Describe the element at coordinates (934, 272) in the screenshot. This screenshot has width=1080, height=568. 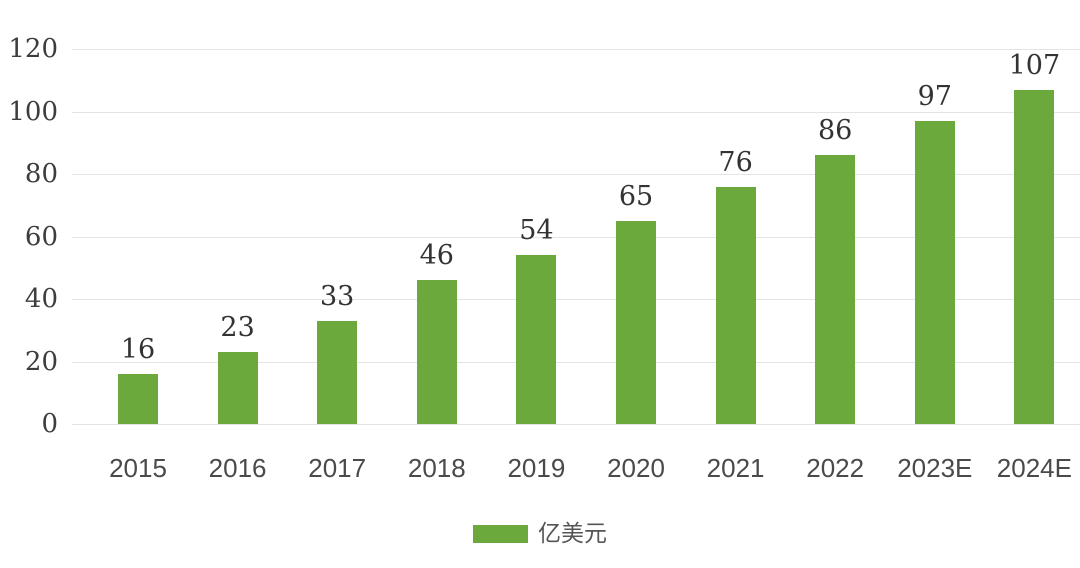
I see `bar-2023E` at that location.